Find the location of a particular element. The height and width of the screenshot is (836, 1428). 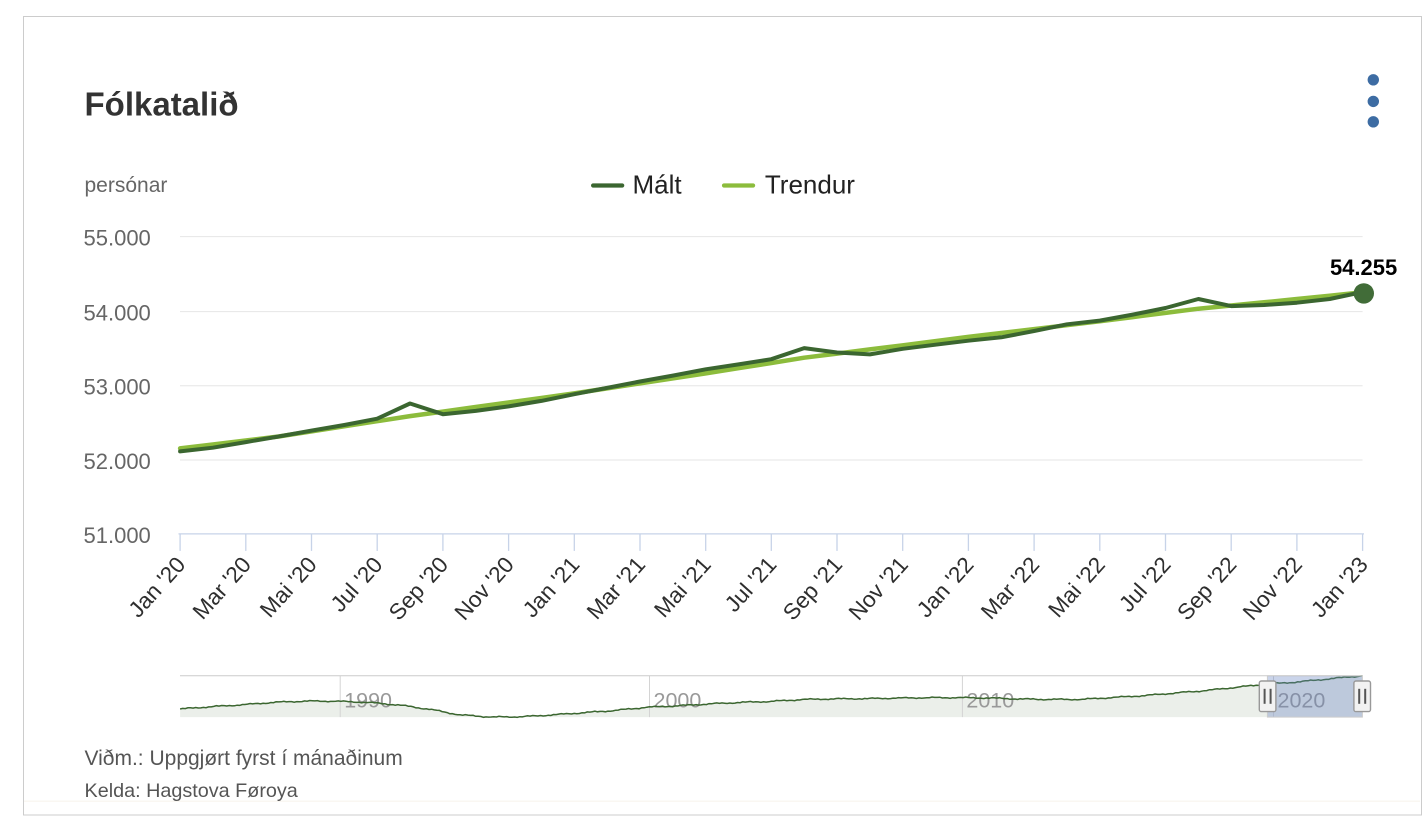

svg-text: 2010 is located at coordinates (990, 701).